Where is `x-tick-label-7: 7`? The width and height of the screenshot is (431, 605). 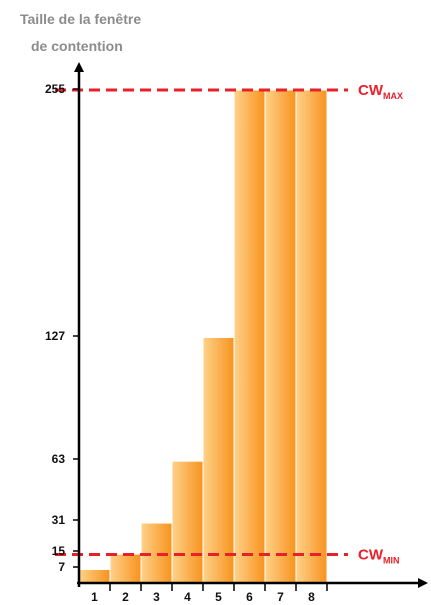 x-tick-label-7: 7 is located at coordinates (280, 597).